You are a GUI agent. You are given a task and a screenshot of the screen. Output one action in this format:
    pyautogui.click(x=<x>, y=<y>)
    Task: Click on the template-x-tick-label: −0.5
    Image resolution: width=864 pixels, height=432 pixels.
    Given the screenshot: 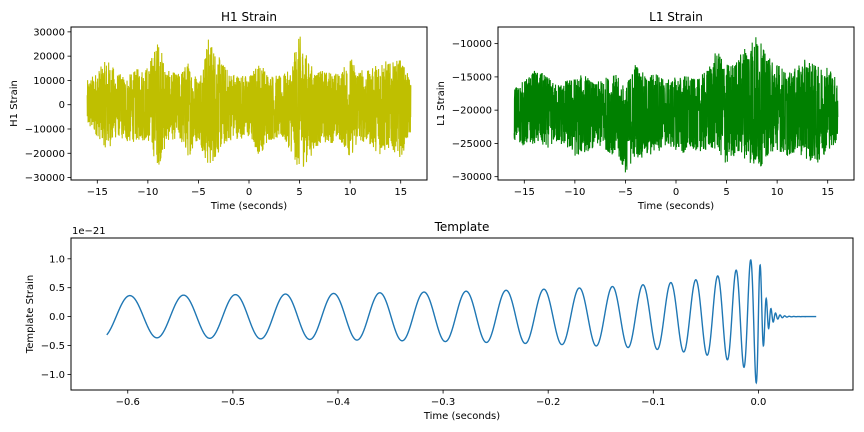 What is the action you would take?
    pyautogui.click(x=233, y=402)
    